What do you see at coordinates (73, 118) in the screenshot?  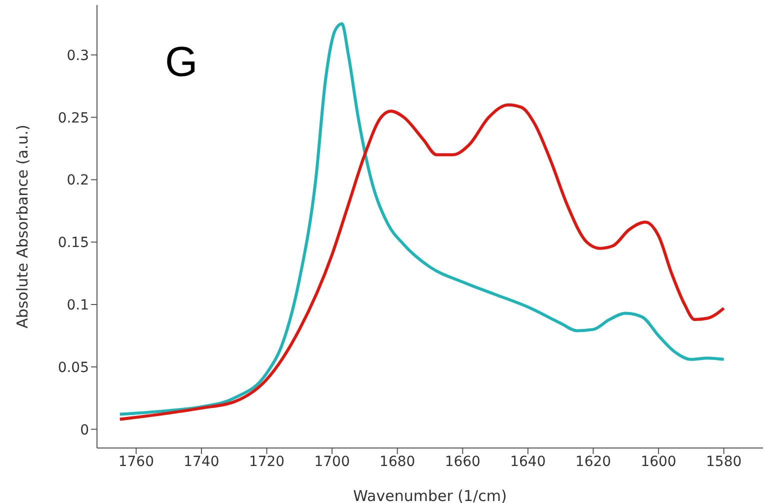 I see `y-tick-label: 0.25` at bounding box center [73, 118].